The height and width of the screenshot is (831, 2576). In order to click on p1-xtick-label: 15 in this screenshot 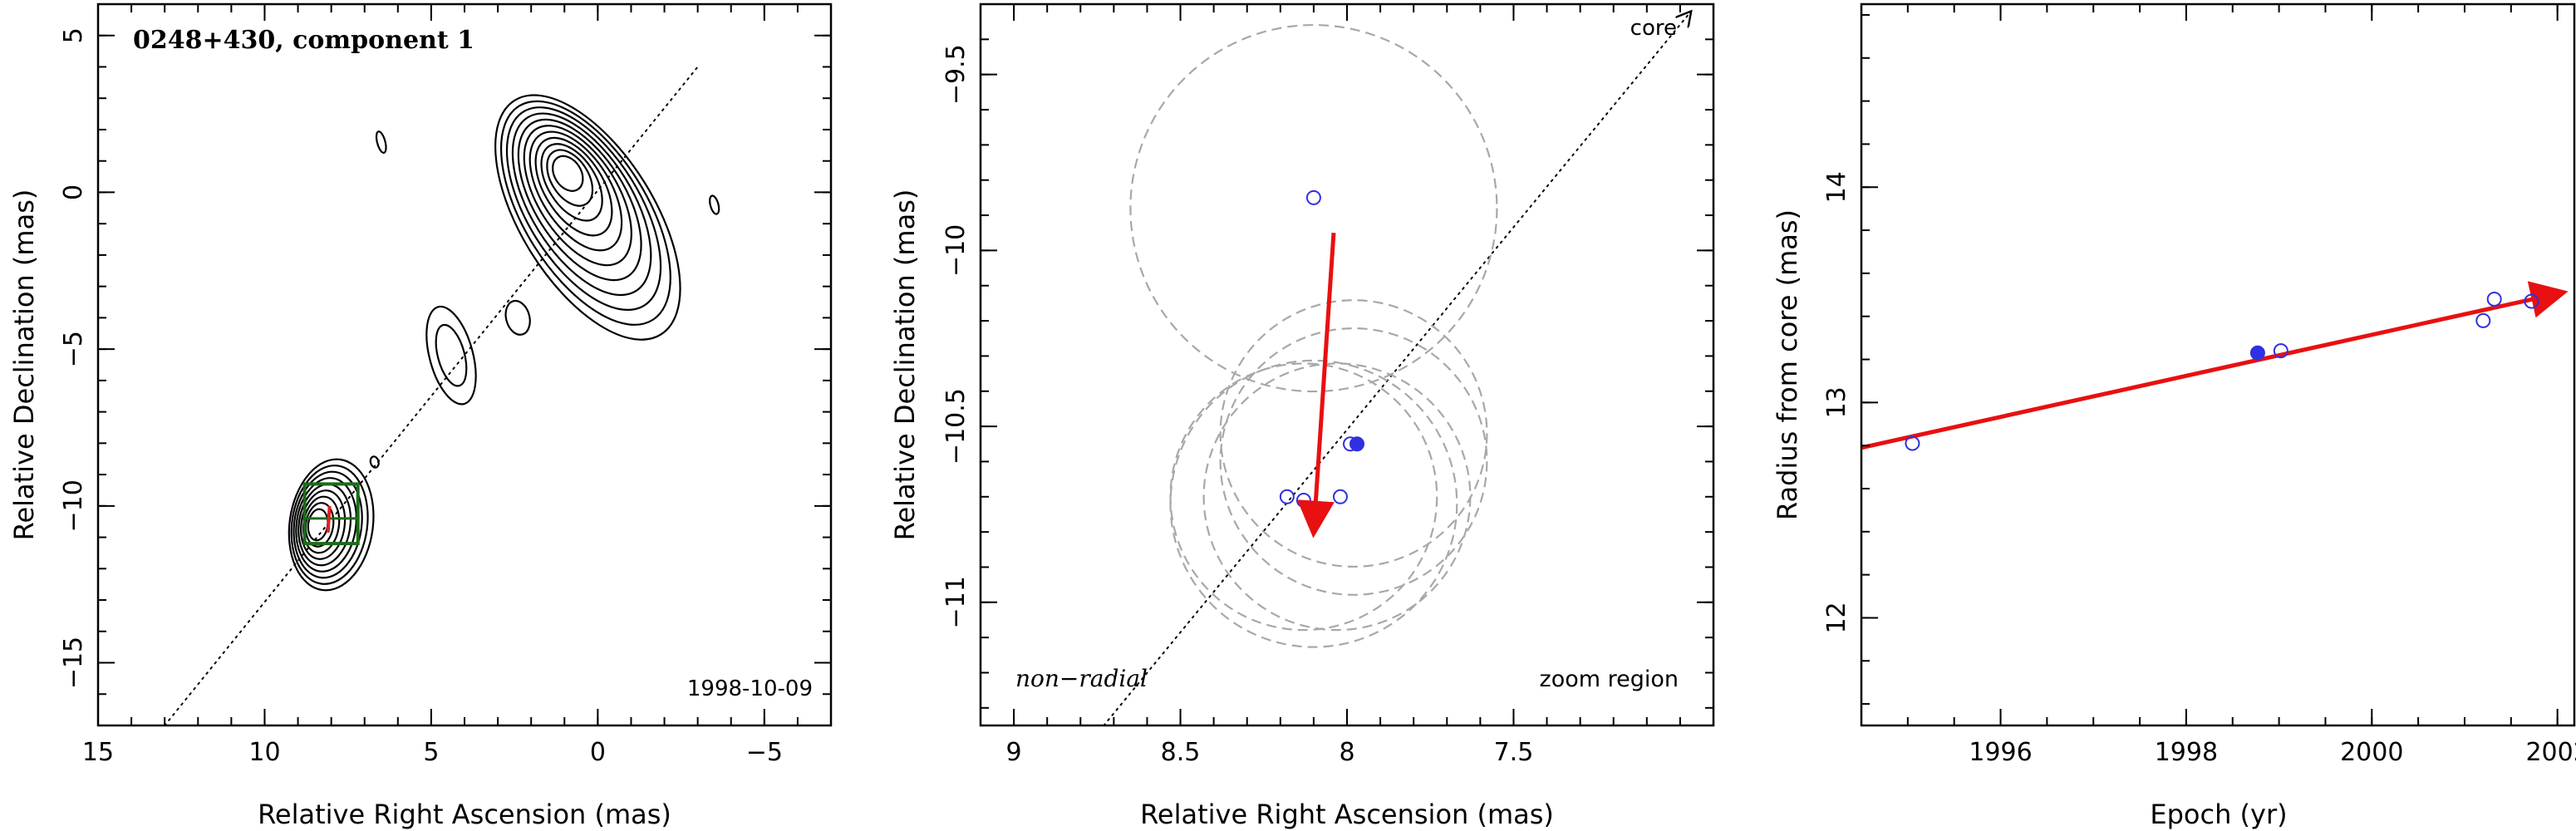, I will do `click(98, 752)`.